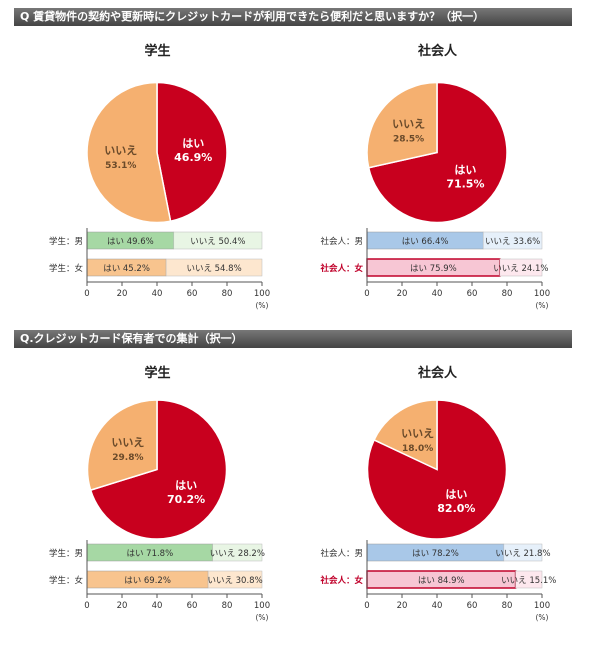 This screenshot has height=660, width=600. Describe the element at coordinates (130, 242) in the screenshot. I see `bar-yes-label: はい 49.6%` at that location.